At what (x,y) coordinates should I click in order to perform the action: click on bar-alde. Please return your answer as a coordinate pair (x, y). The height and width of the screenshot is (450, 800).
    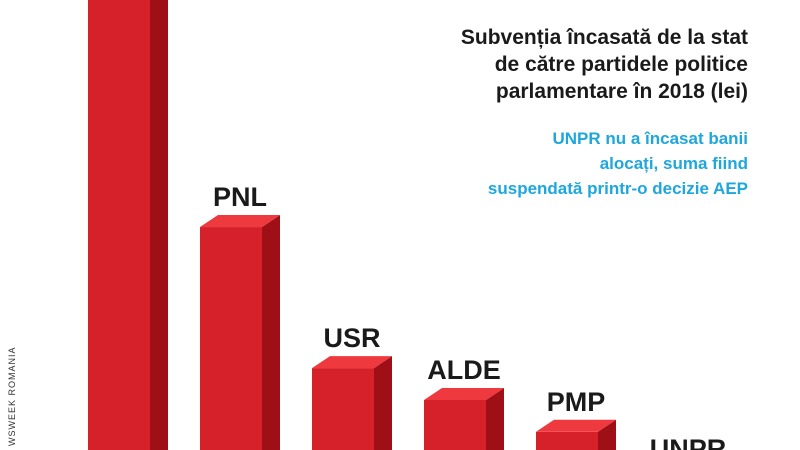
    Looking at the image, I should click on (455, 424).